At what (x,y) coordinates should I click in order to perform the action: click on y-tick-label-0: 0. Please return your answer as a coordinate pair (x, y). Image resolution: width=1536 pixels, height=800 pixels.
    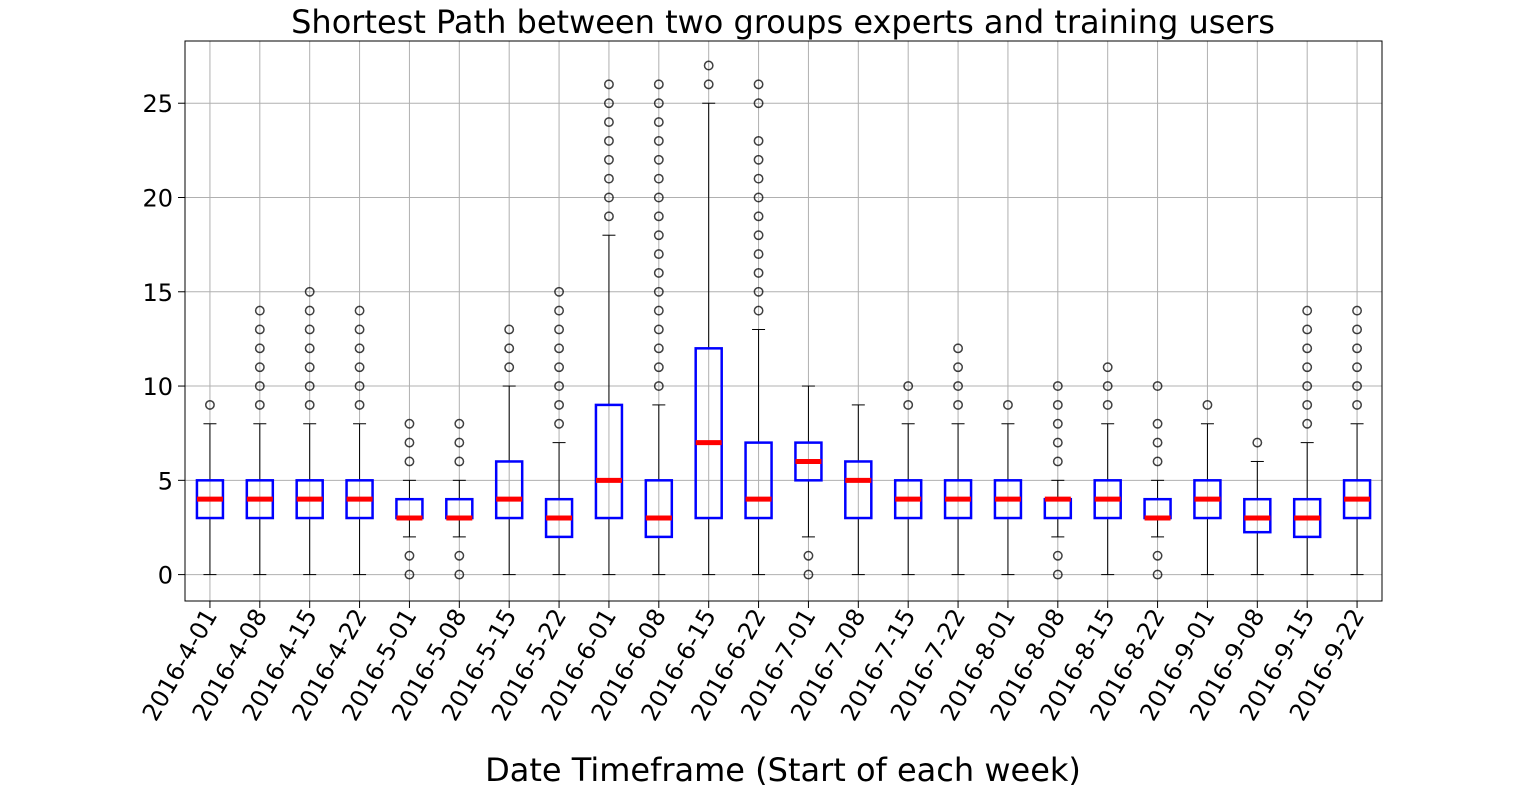
    Looking at the image, I should click on (165, 576).